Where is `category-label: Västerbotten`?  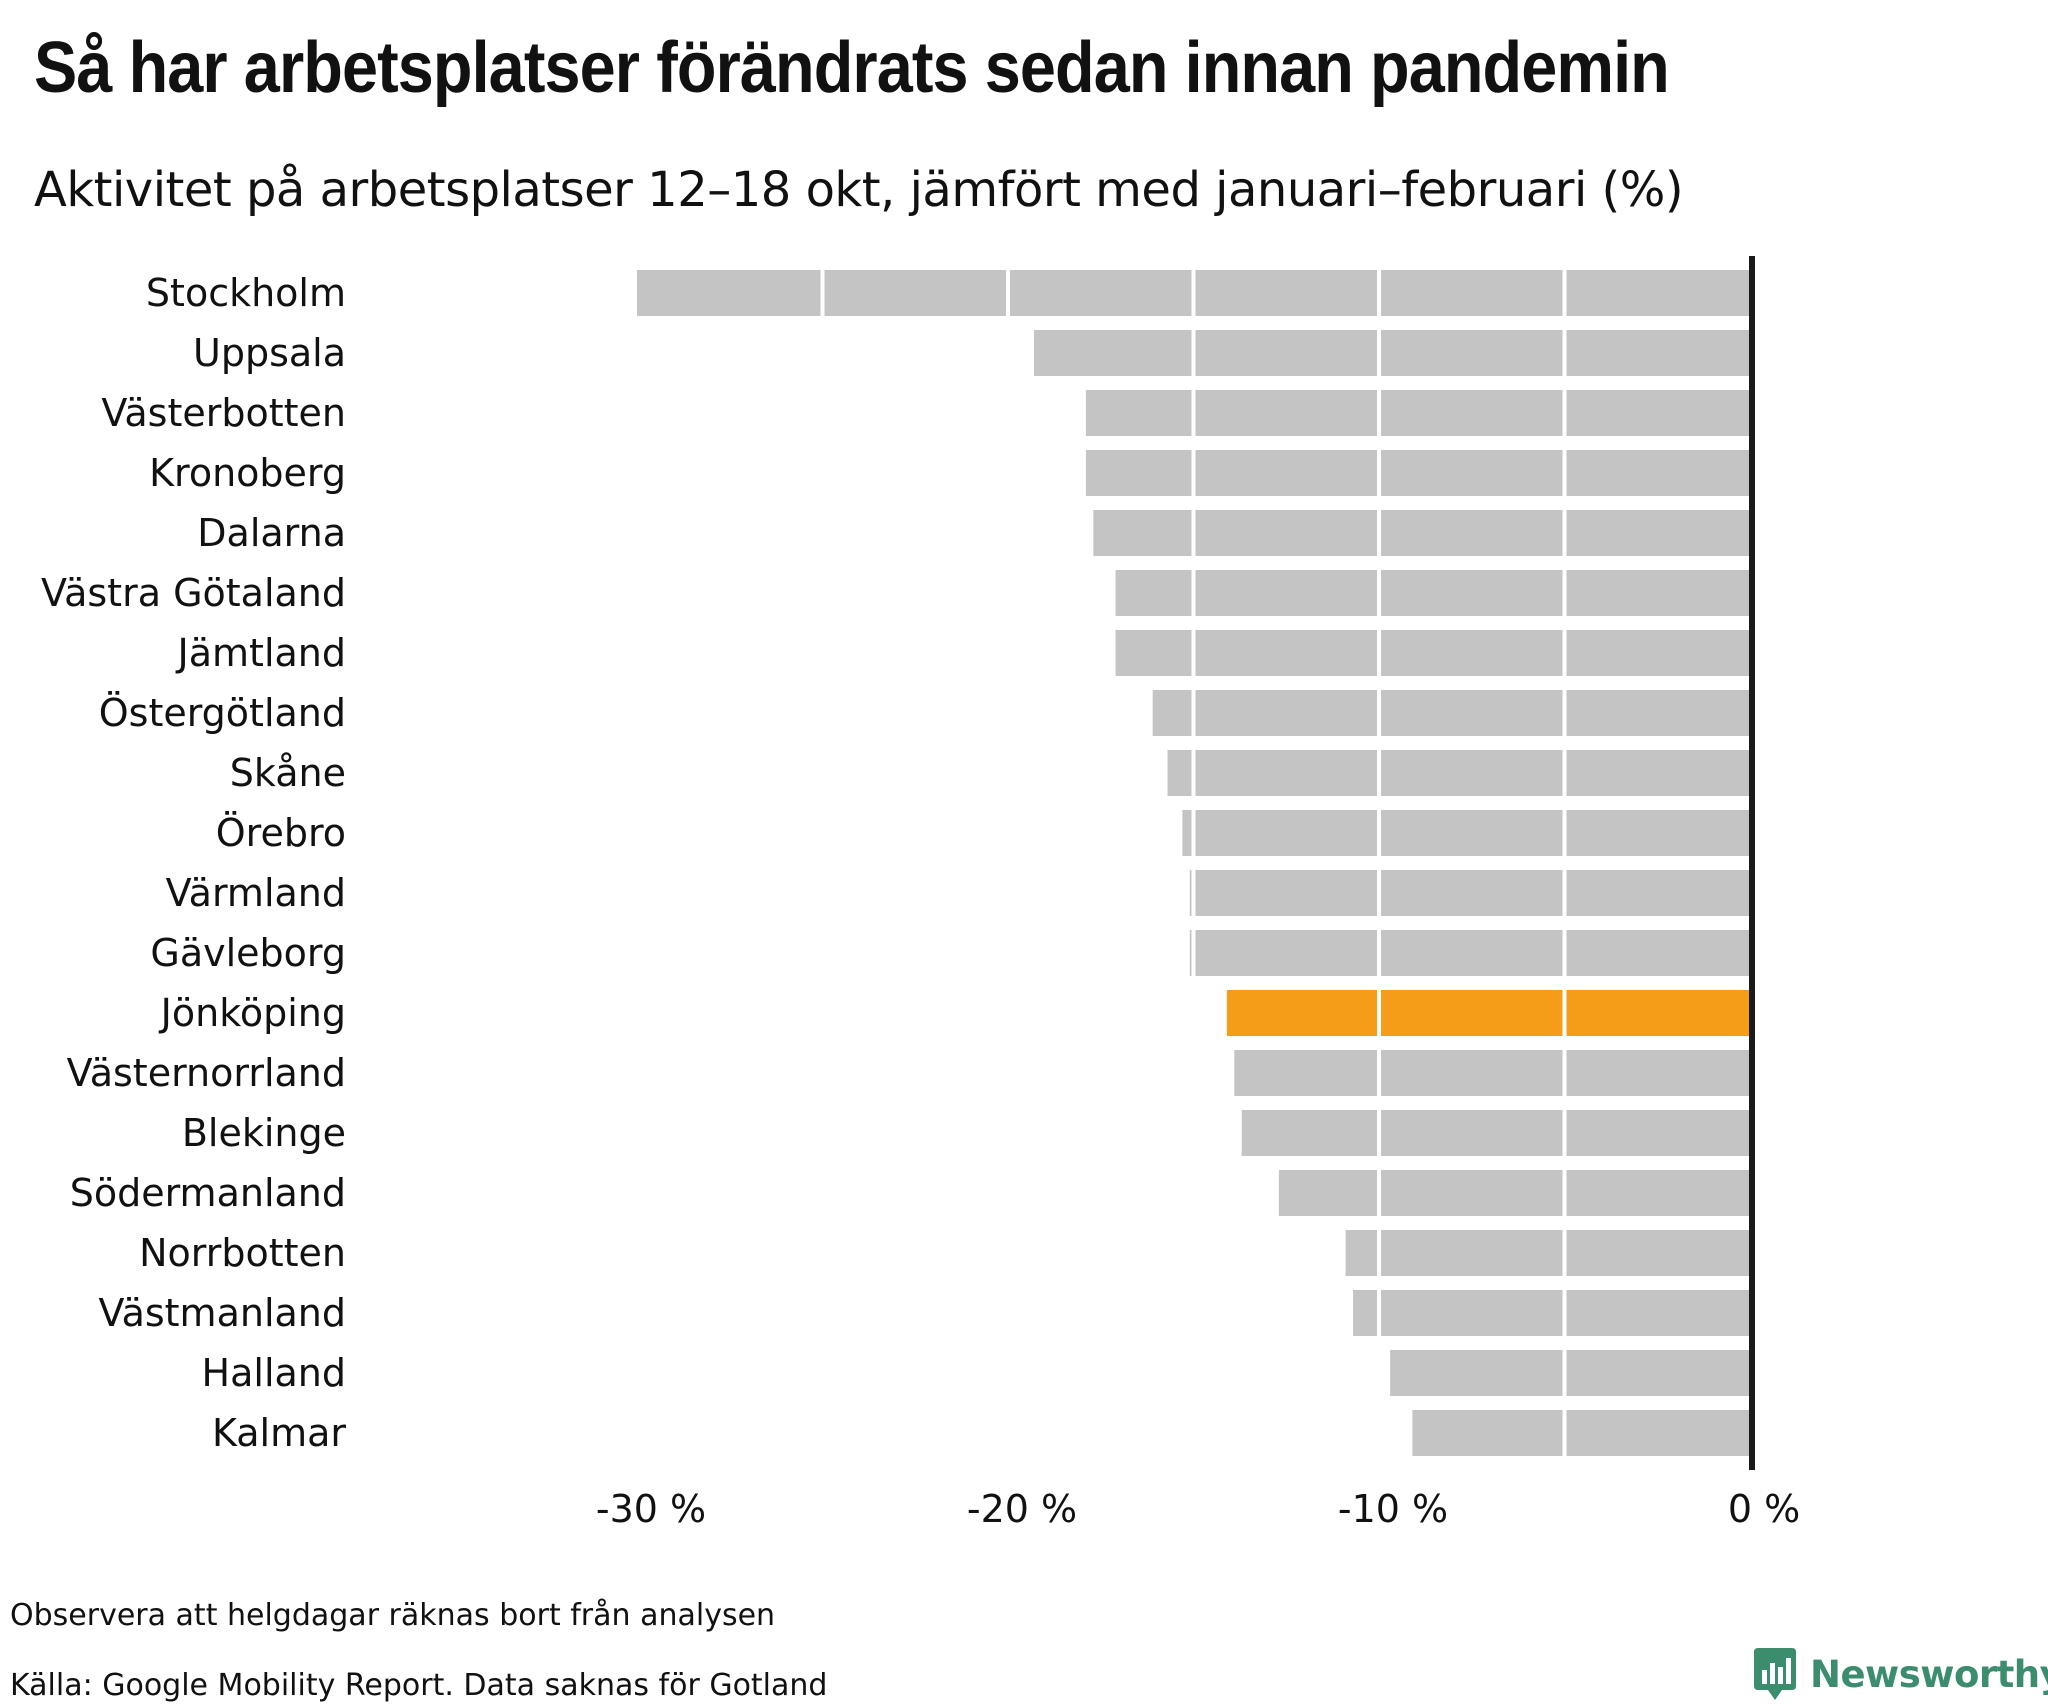 category-label: Västerbotten is located at coordinates (223, 413).